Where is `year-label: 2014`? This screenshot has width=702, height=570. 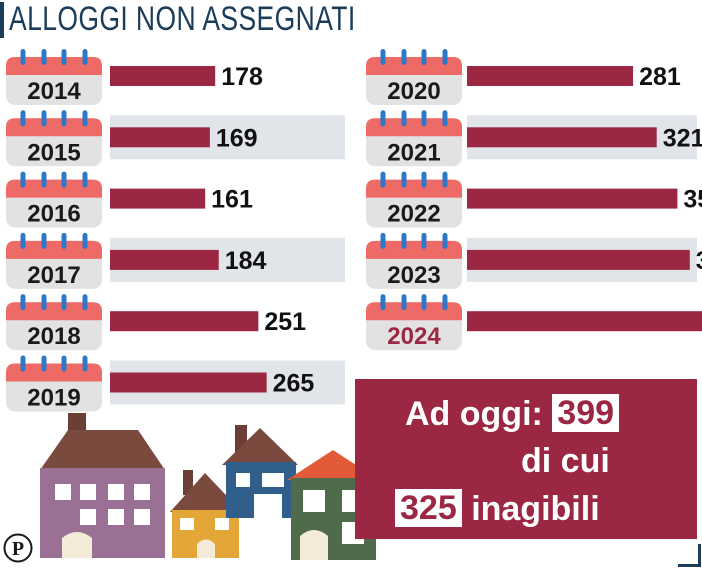
year-label: 2014 is located at coordinates (54, 91).